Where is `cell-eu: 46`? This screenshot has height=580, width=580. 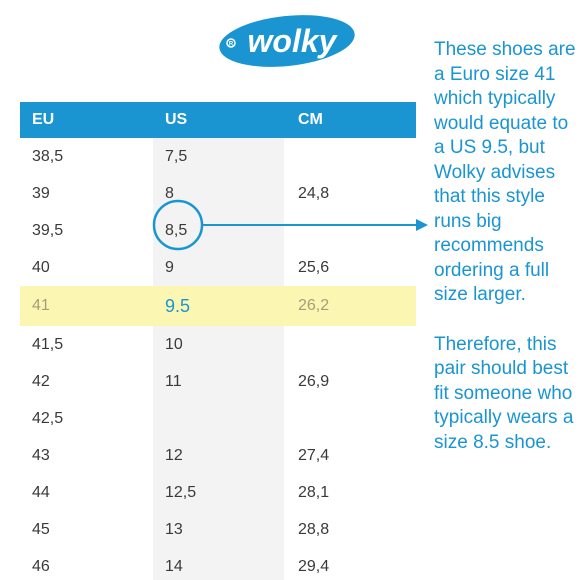
cell-eu: 46 is located at coordinates (41, 566).